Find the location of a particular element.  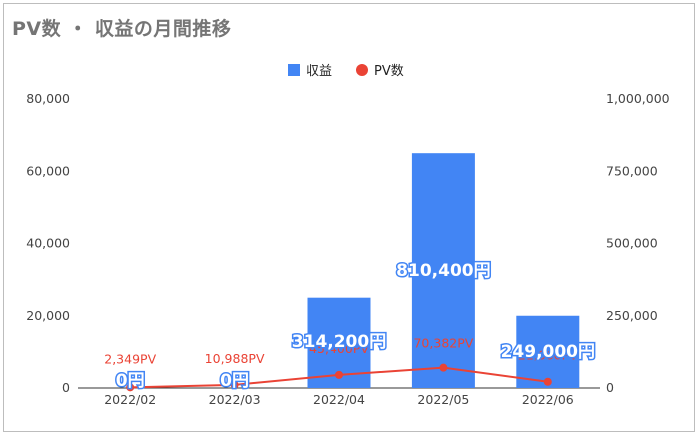

x-tick-label: 2022/03 is located at coordinates (235, 399).